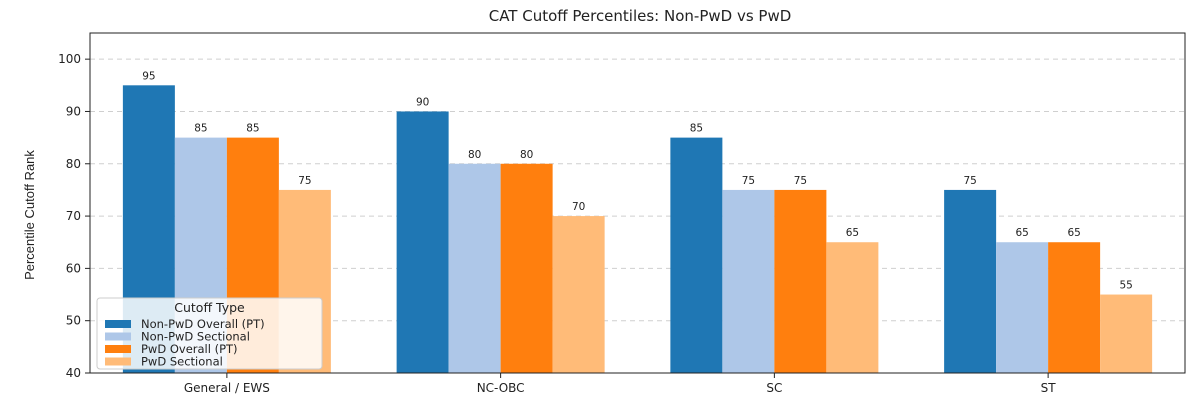 The height and width of the screenshot is (400, 1200). Describe the element at coordinates (640, 16) in the screenshot. I see `chart-title: CAT Cutoff Percentiles: Non-PwD vs PwD` at that location.